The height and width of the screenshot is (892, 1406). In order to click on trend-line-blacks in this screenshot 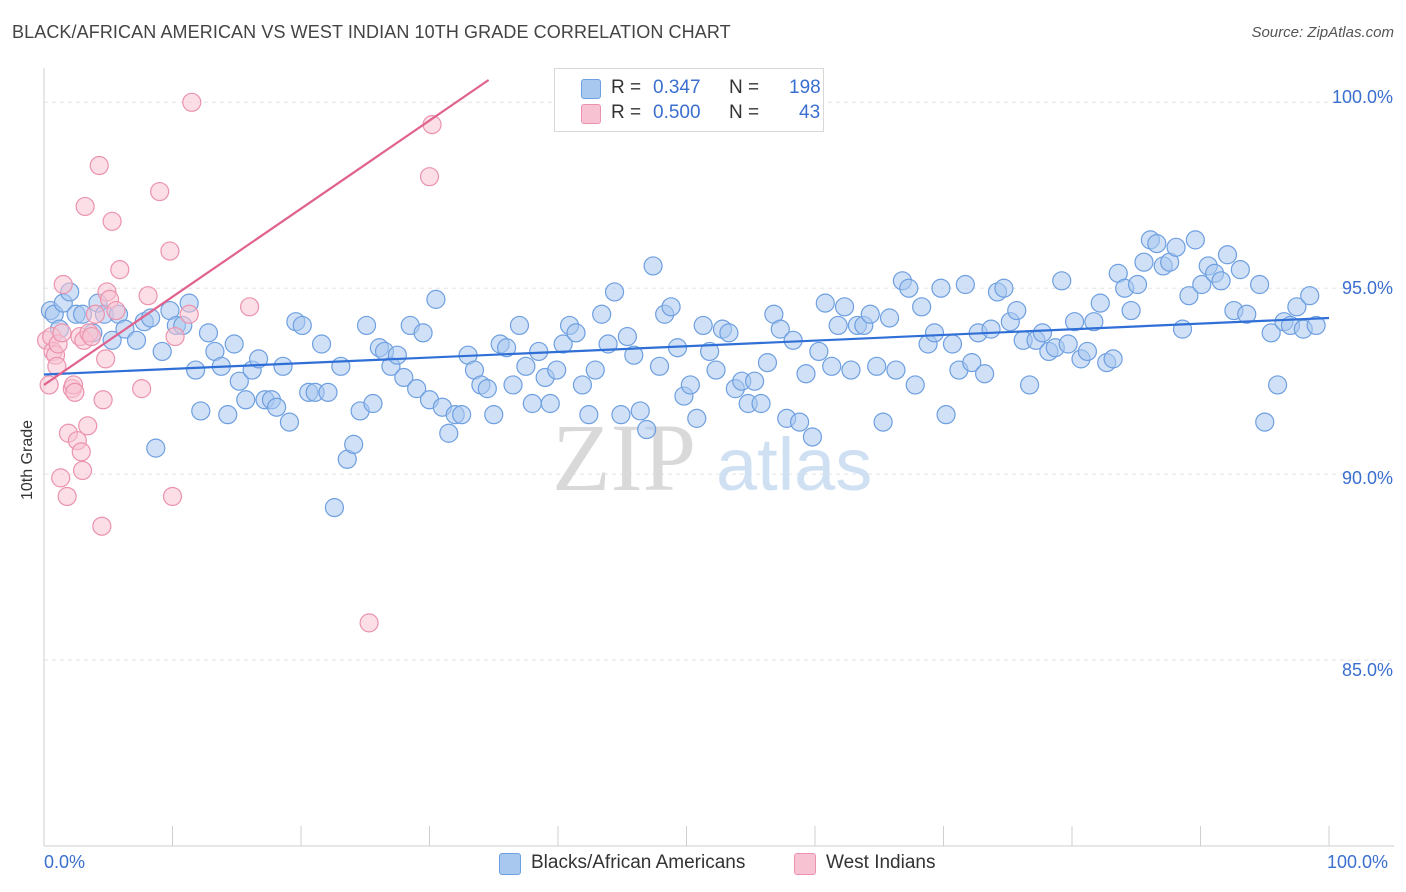, I will do `click(686, 346)`.